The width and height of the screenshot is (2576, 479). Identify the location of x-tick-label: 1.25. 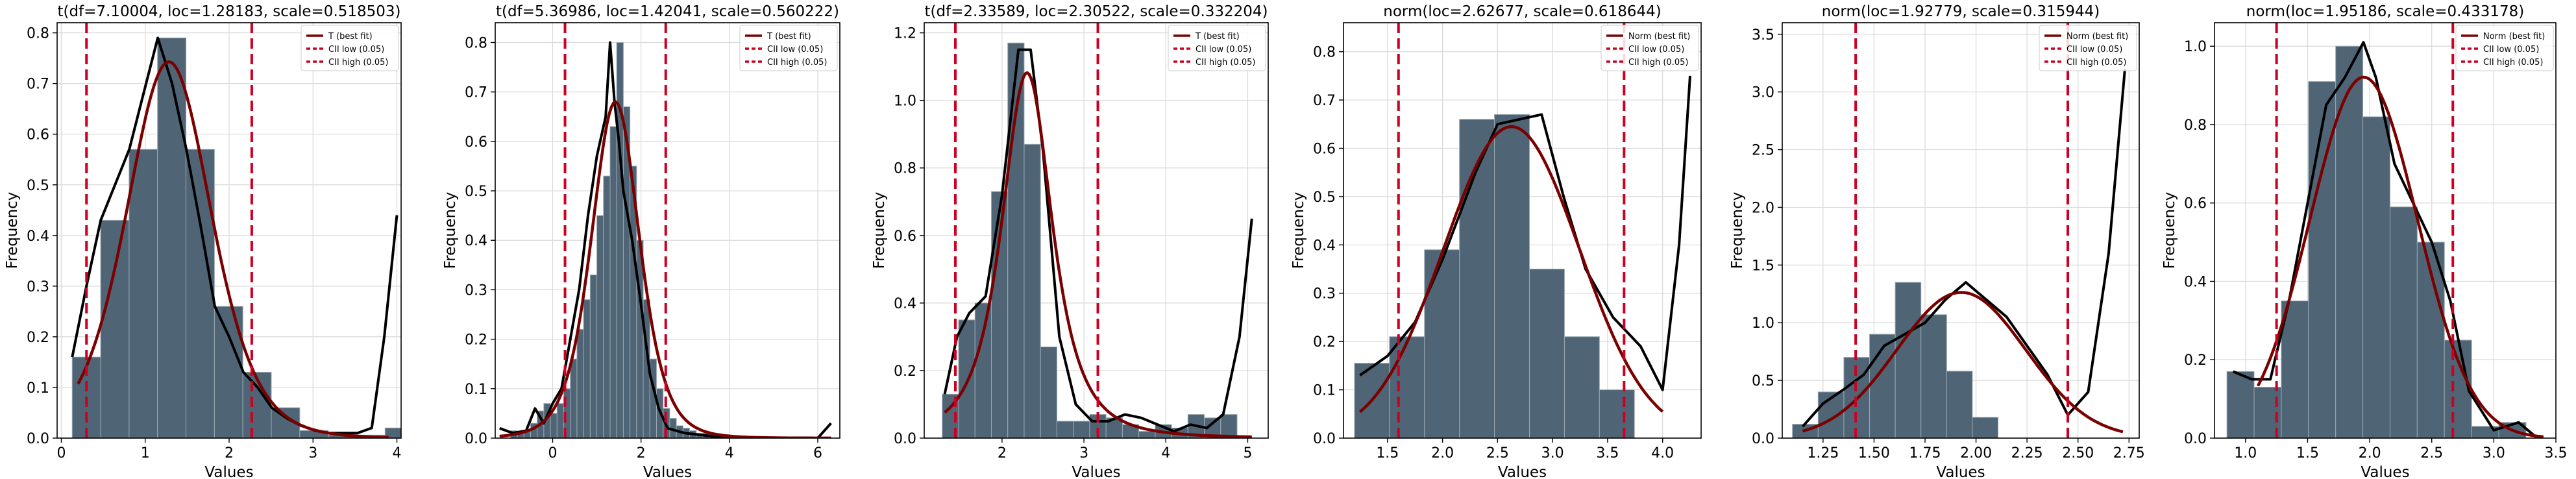
(1823, 453).